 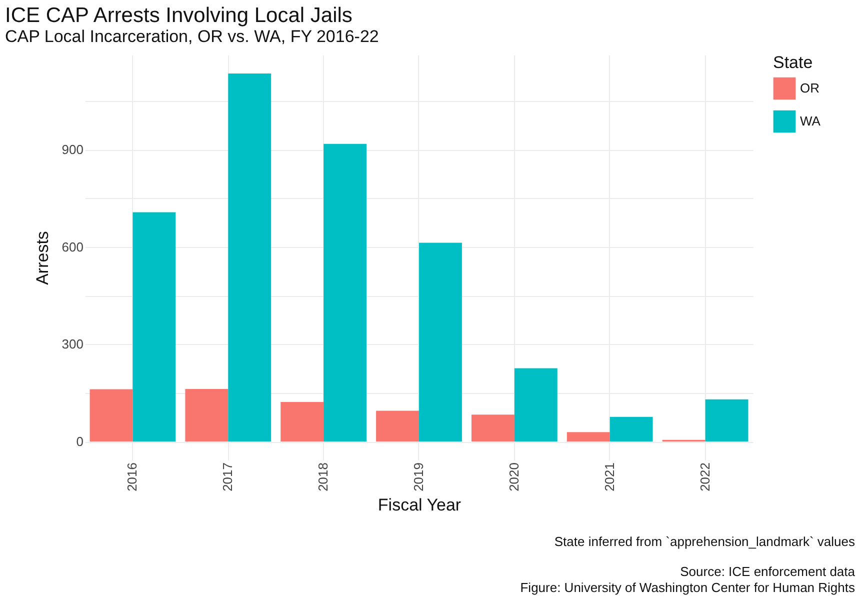 What do you see at coordinates (704, 477) in the screenshot?
I see `x-tick-label: 2022` at bounding box center [704, 477].